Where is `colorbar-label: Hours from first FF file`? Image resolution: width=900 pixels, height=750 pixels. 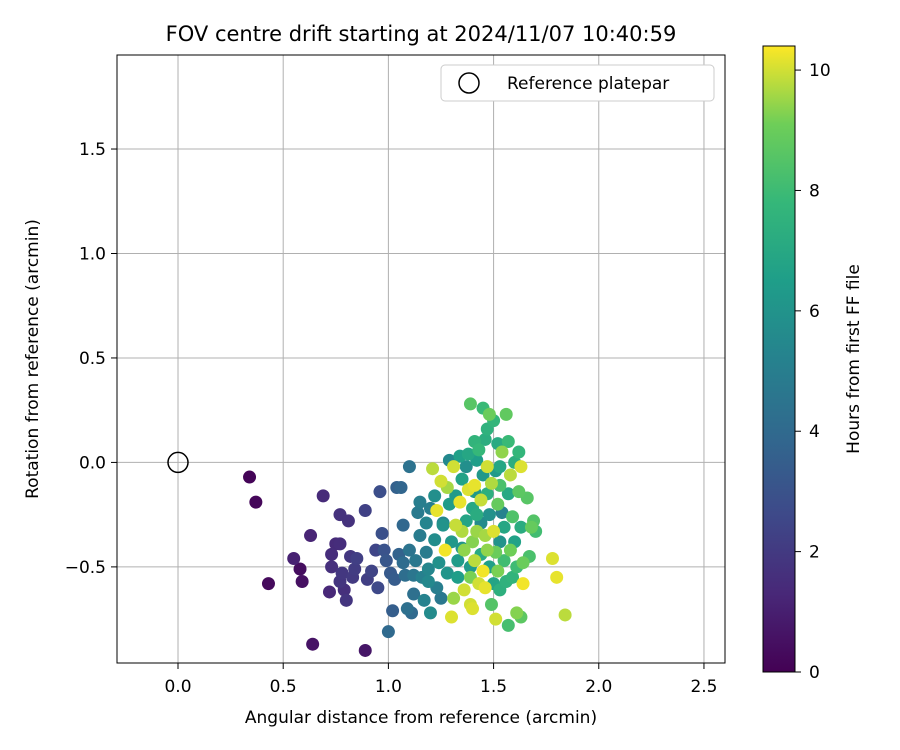
colorbar-label: Hours from first FF file is located at coordinates (854, 359).